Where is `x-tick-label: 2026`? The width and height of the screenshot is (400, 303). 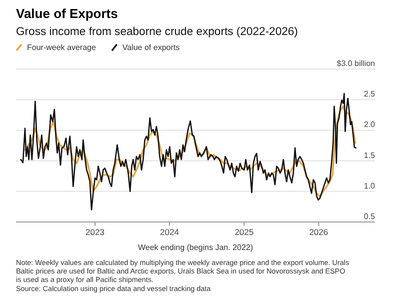
x-tick-label: 2026 is located at coordinates (318, 232).